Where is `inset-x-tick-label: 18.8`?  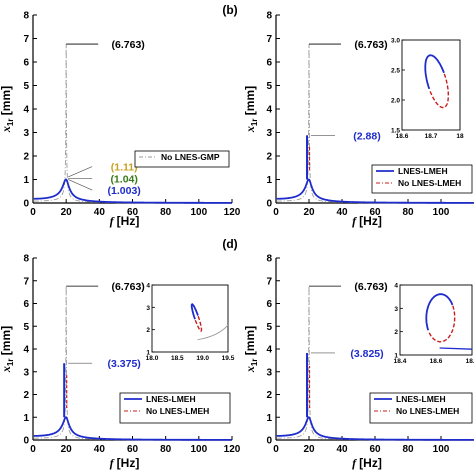
inset-x-tick-label: 18.8 is located at coordinates (470, 361).